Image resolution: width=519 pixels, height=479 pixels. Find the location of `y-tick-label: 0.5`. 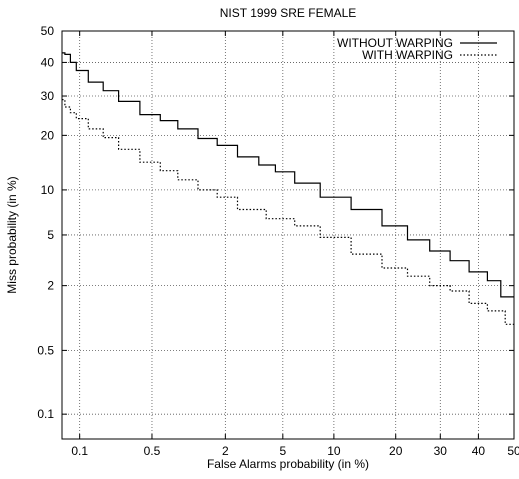

y-tick-label: 0.5 is located at coordinates (45, 350).